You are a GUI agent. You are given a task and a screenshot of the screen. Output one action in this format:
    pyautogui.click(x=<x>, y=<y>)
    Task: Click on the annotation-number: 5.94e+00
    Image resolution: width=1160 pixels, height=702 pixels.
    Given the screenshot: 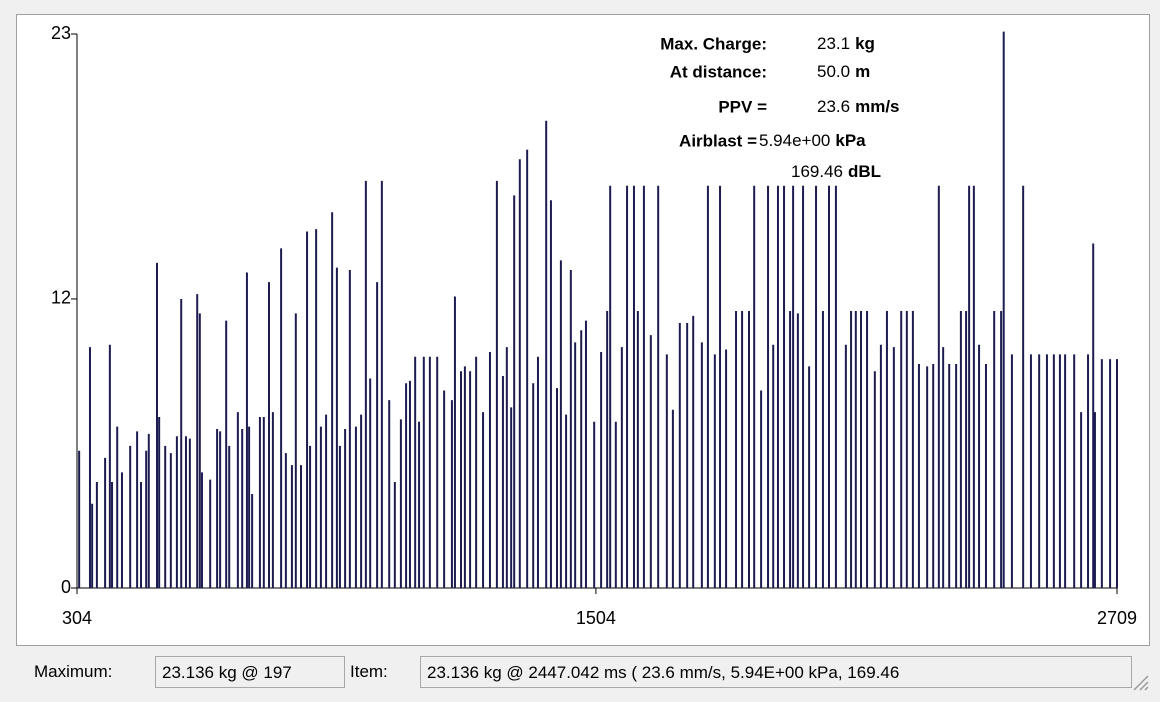 What is the action you would take?
    pyautogui.click(x=794, y=140)
    